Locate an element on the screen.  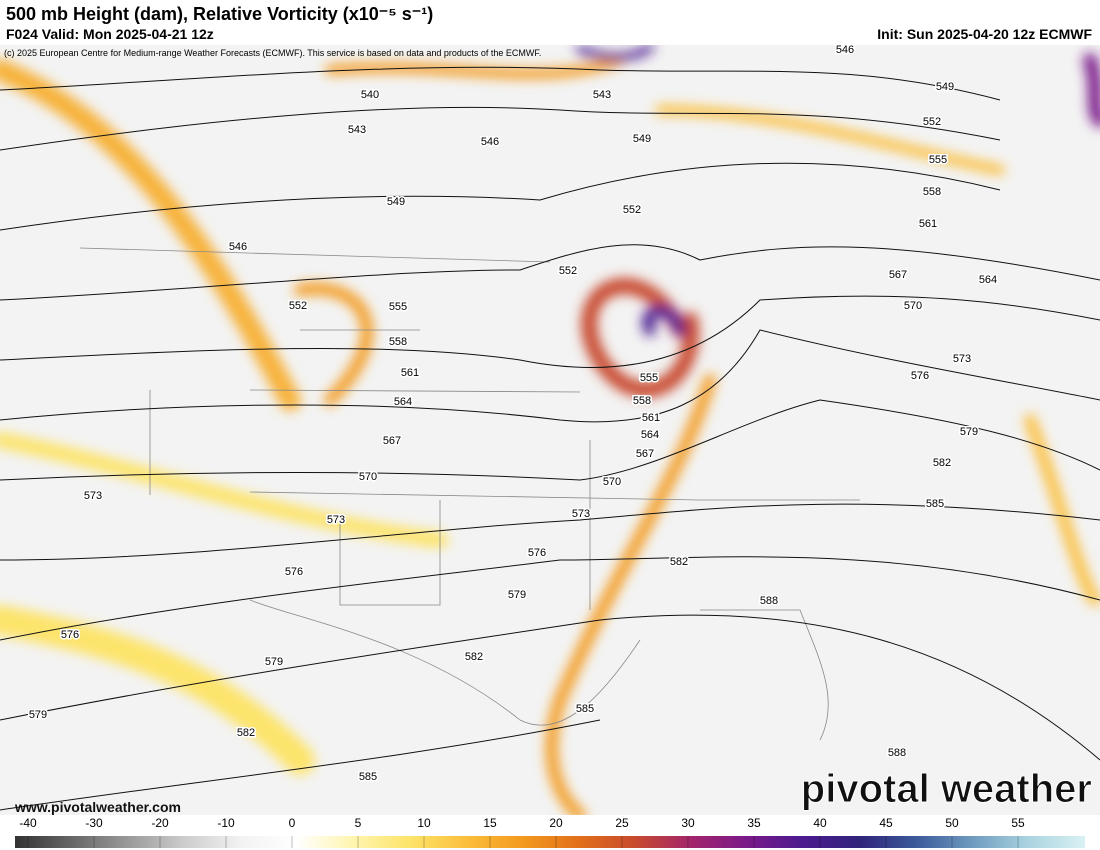
colorbar is located at coordinates (550, 842).